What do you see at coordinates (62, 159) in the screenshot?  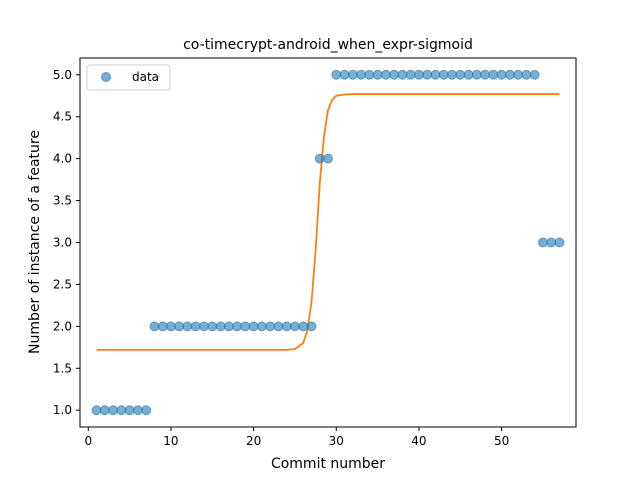 I see `y-tick-label: 4.0` at bounding box center [62, 159].